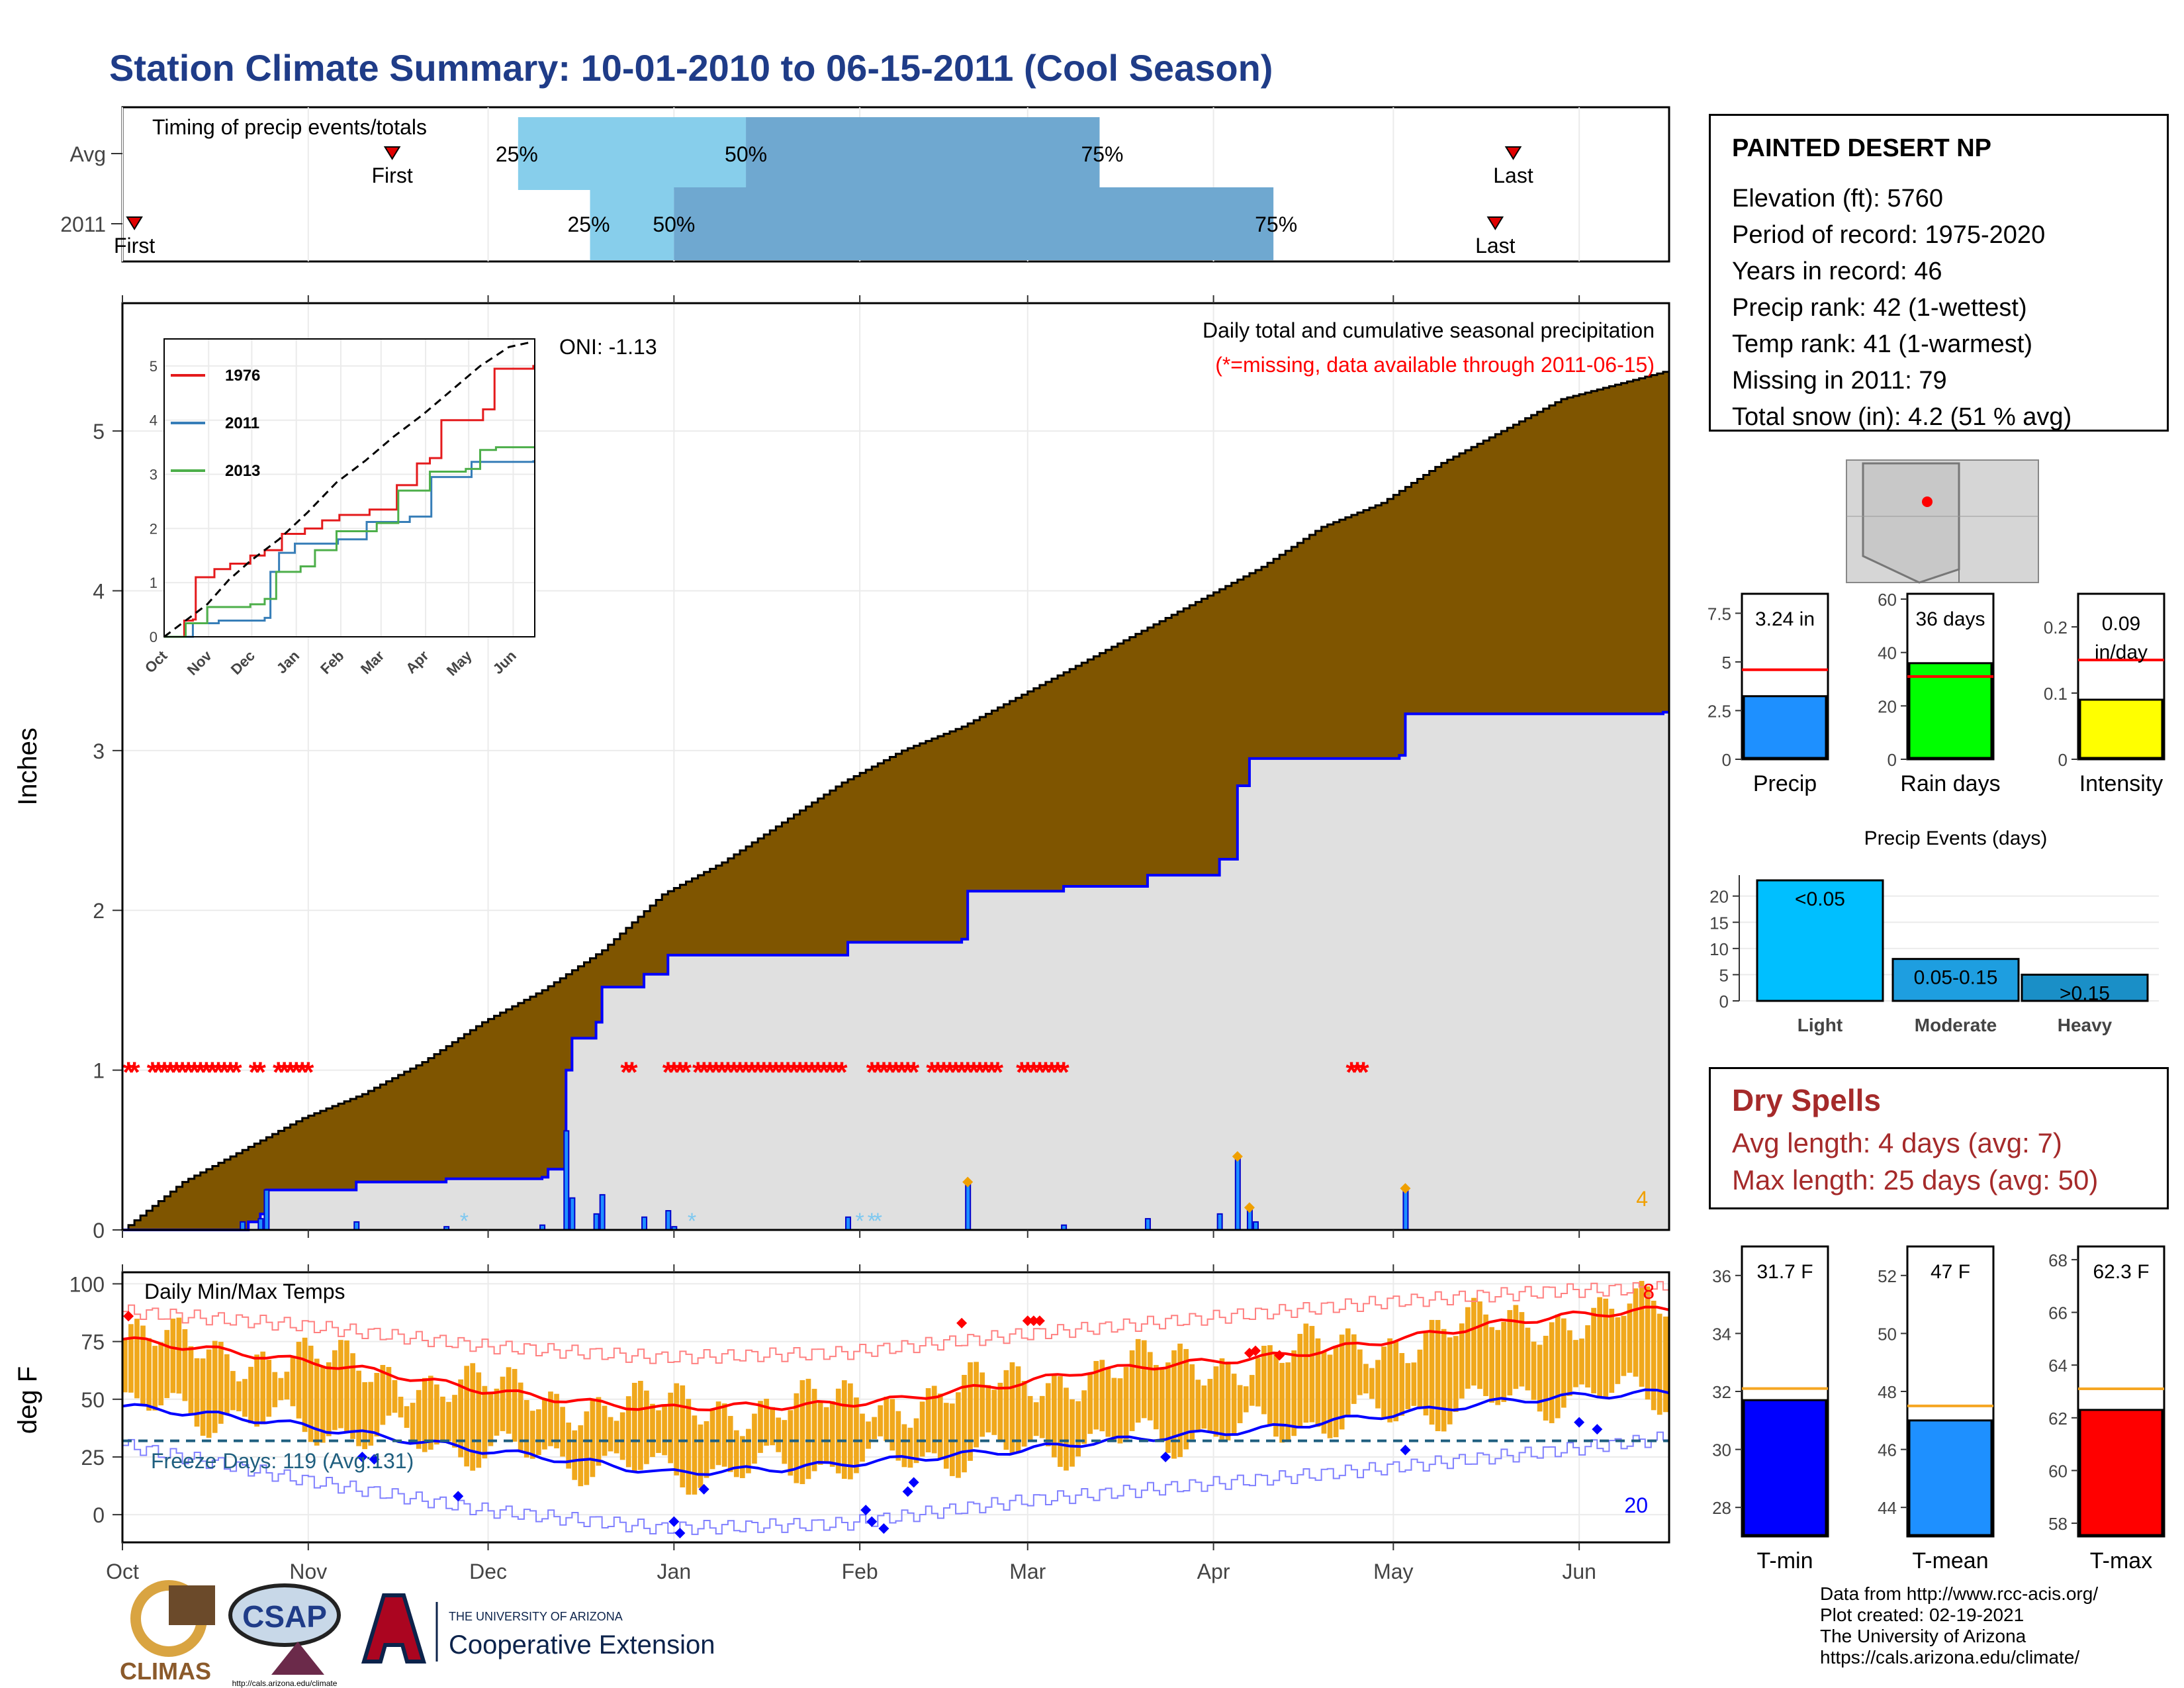 The height and width of the screenshot is (1688, 2184). What do you see at coordinates (2058, 1471) in the screenshot?
I see `stat-ytick-label: 60` at bounding box center [2058, 1471].